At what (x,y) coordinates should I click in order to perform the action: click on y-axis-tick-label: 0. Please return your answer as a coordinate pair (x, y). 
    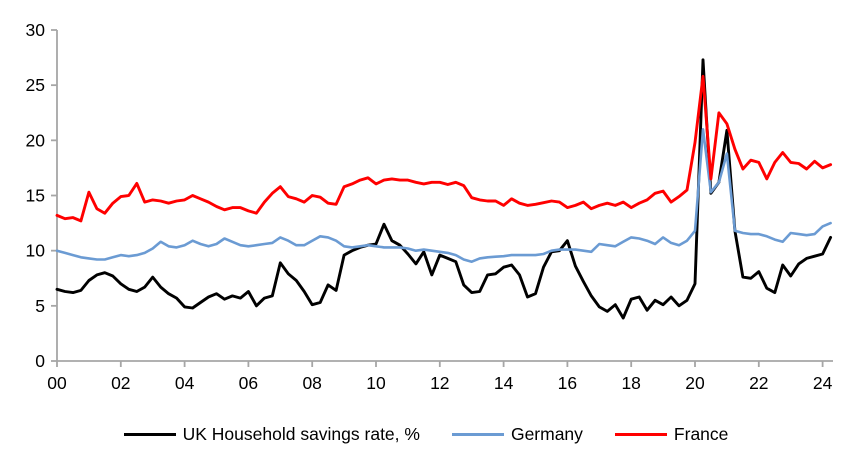
    Looking at the image, I should click on (40, 361).